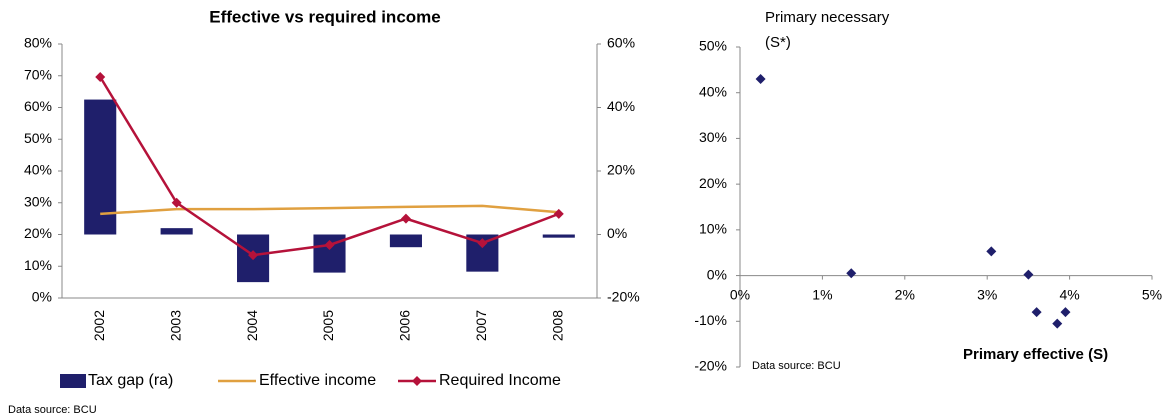 This screenshot has width=1169, height=418. I want to click on x-tick-label: 5%, so click(1152, 294).